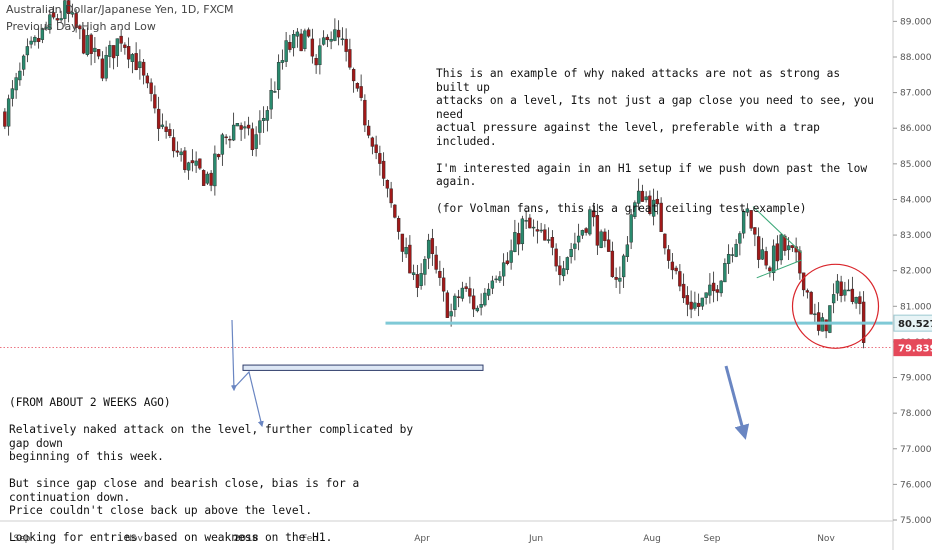 This screenshot has width=932, height=550. Describe the element at coordinates (916, 272) in the screenshot. I see `price-tick-label: 82.000` at that location.